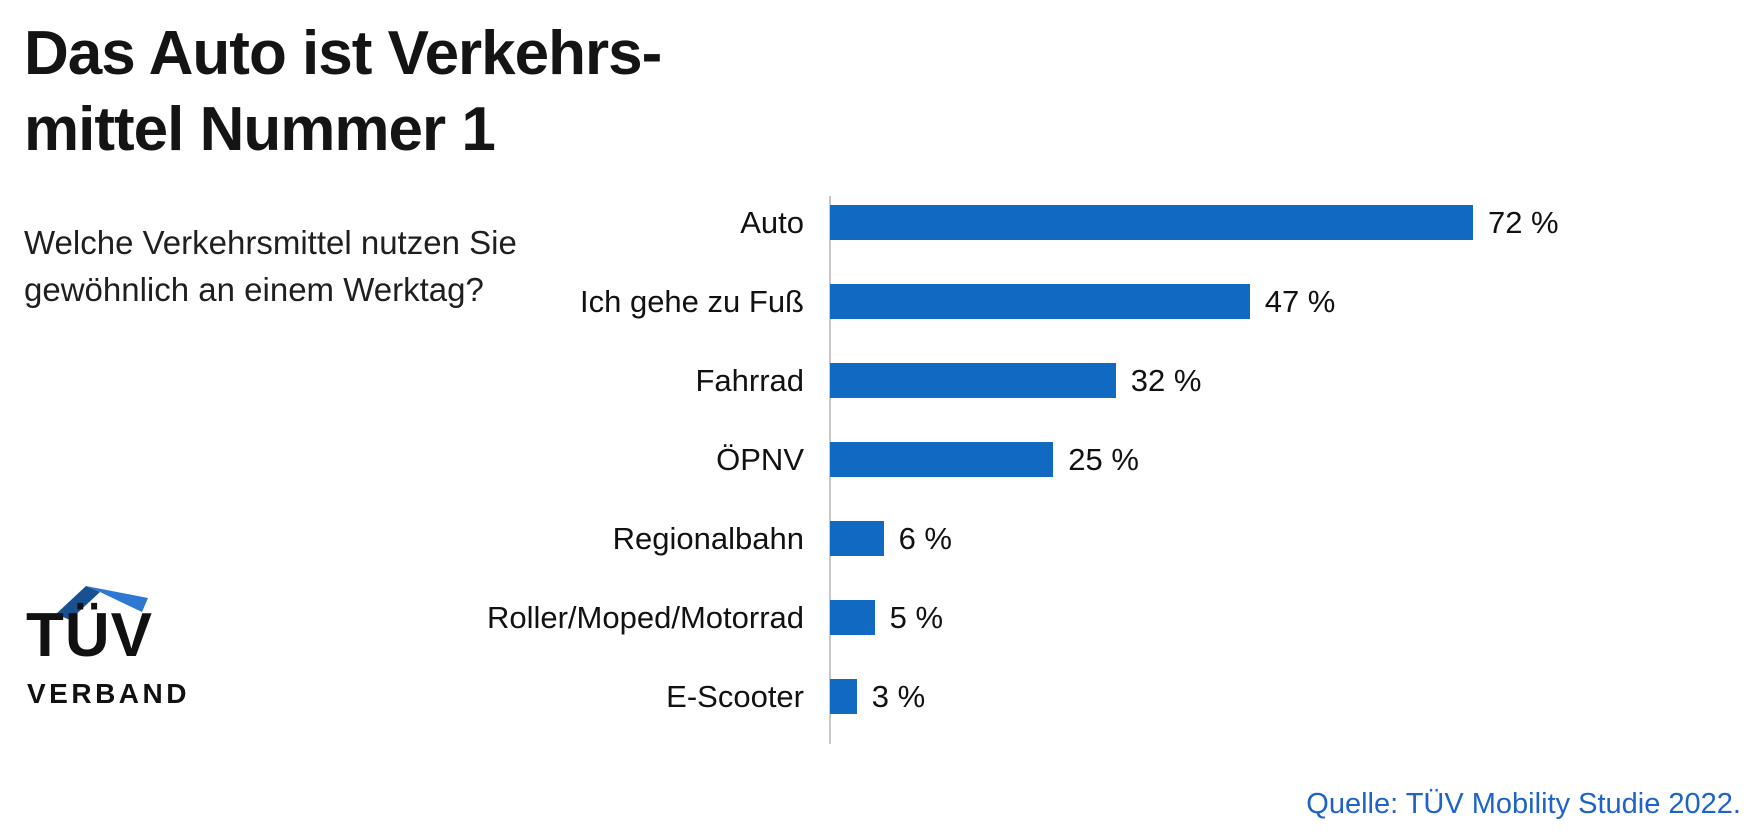 The width and height of the screenshot is (1763, 837). I want to click on logo-roof-icon, so click(102, 603).